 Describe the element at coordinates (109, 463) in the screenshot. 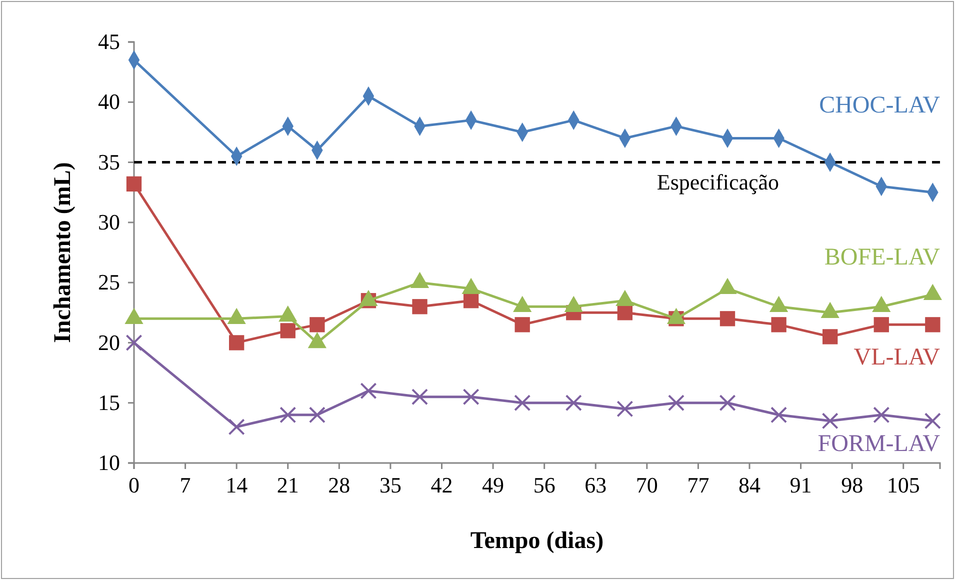

I see `y-tick-label: 10` at that location.